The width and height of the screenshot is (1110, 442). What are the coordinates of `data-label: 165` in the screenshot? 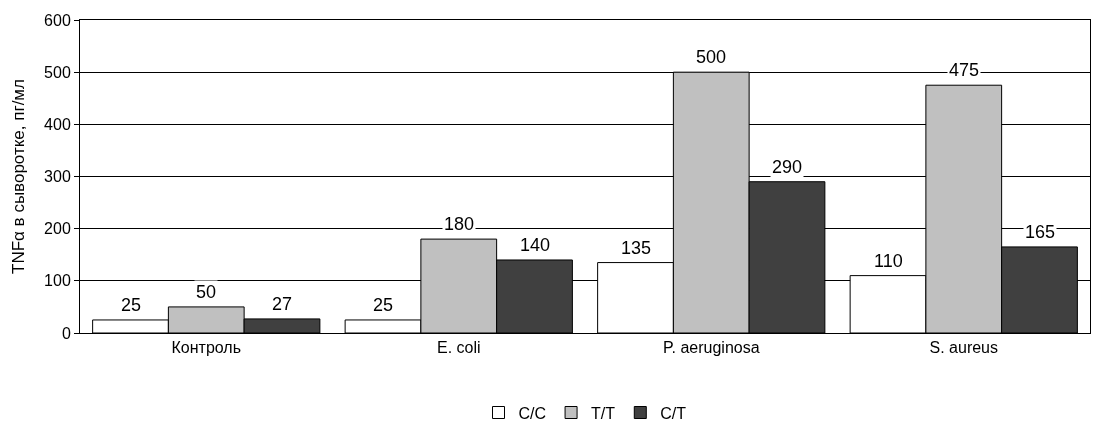 It's located at (1040, 232).